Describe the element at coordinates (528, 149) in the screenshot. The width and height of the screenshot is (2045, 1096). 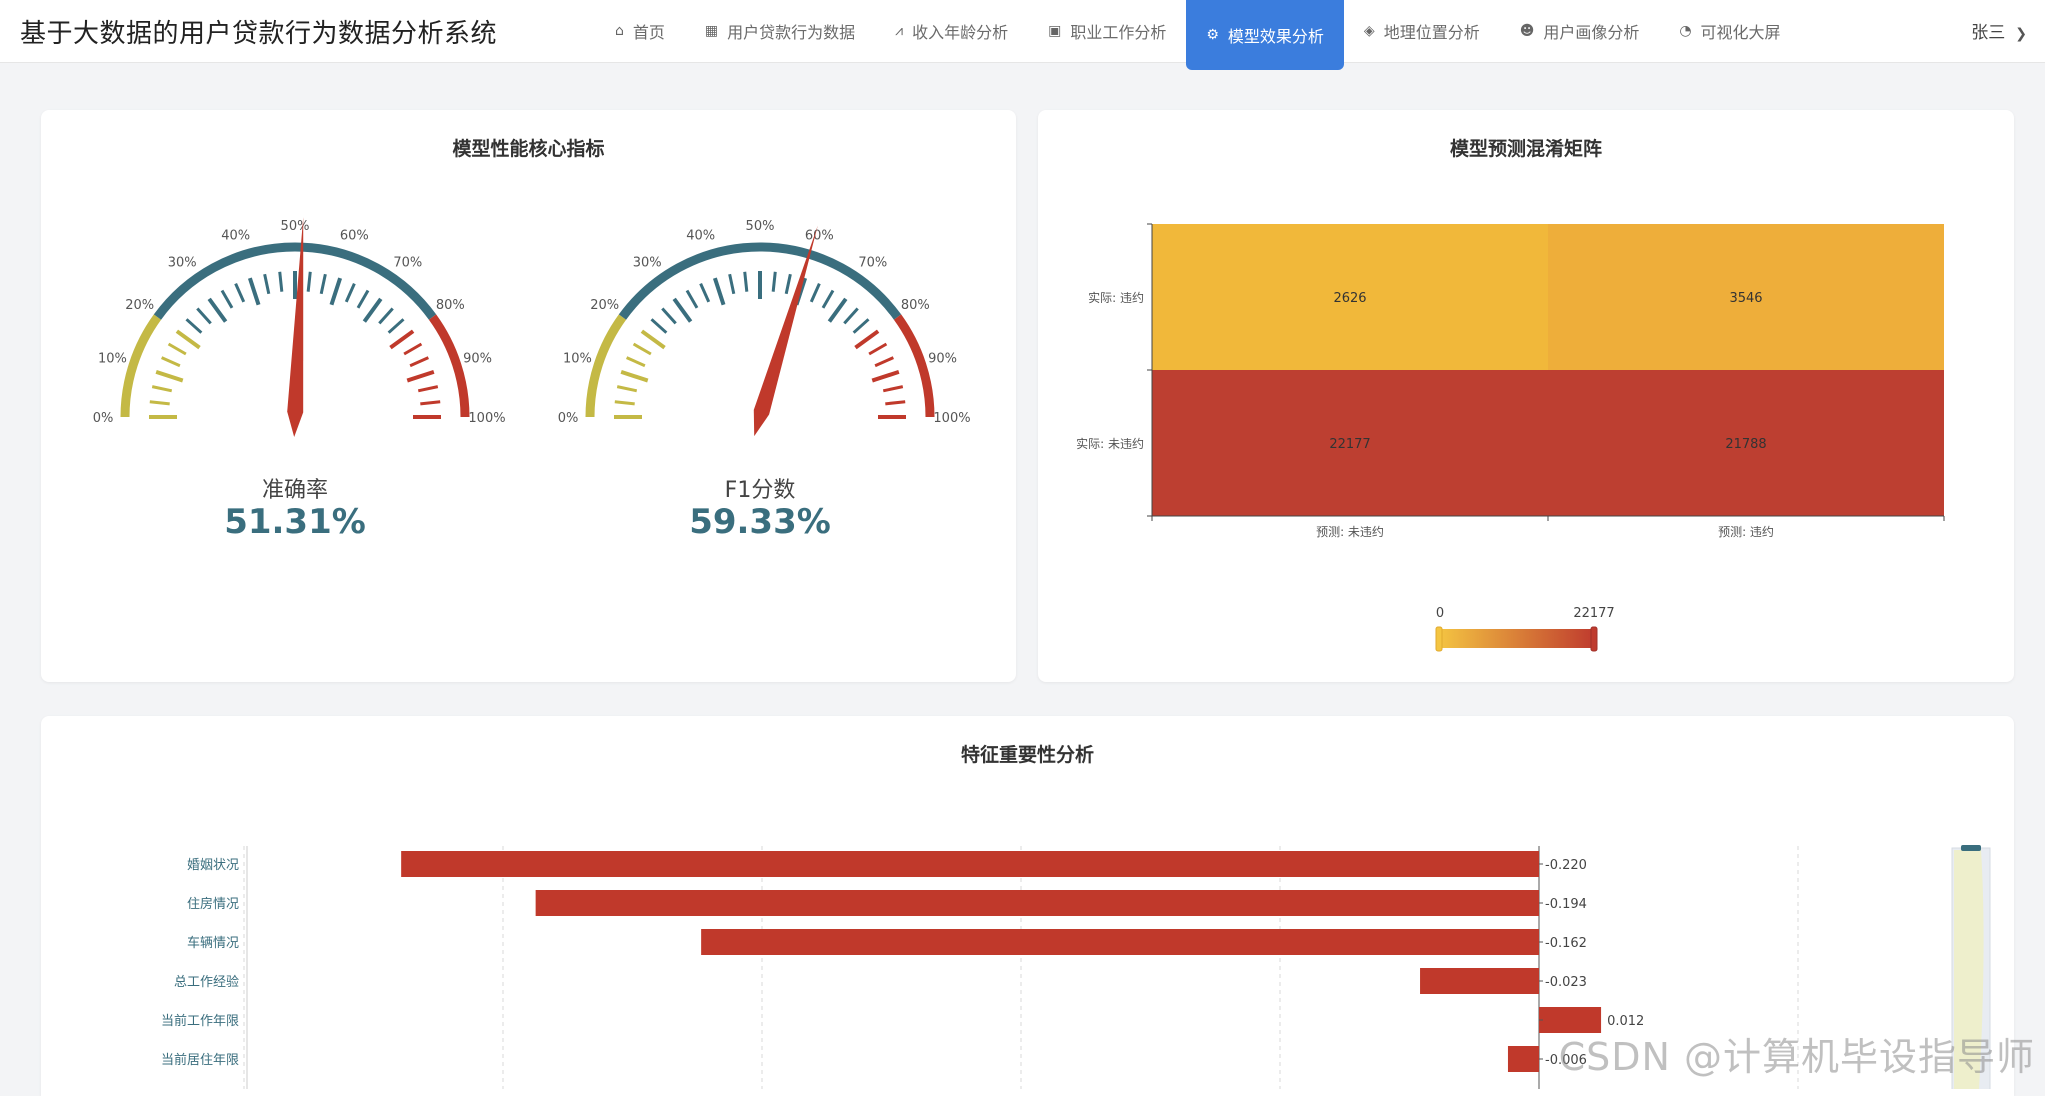
I see `gauges-panel-title: 模型性能核心指标` at that location.